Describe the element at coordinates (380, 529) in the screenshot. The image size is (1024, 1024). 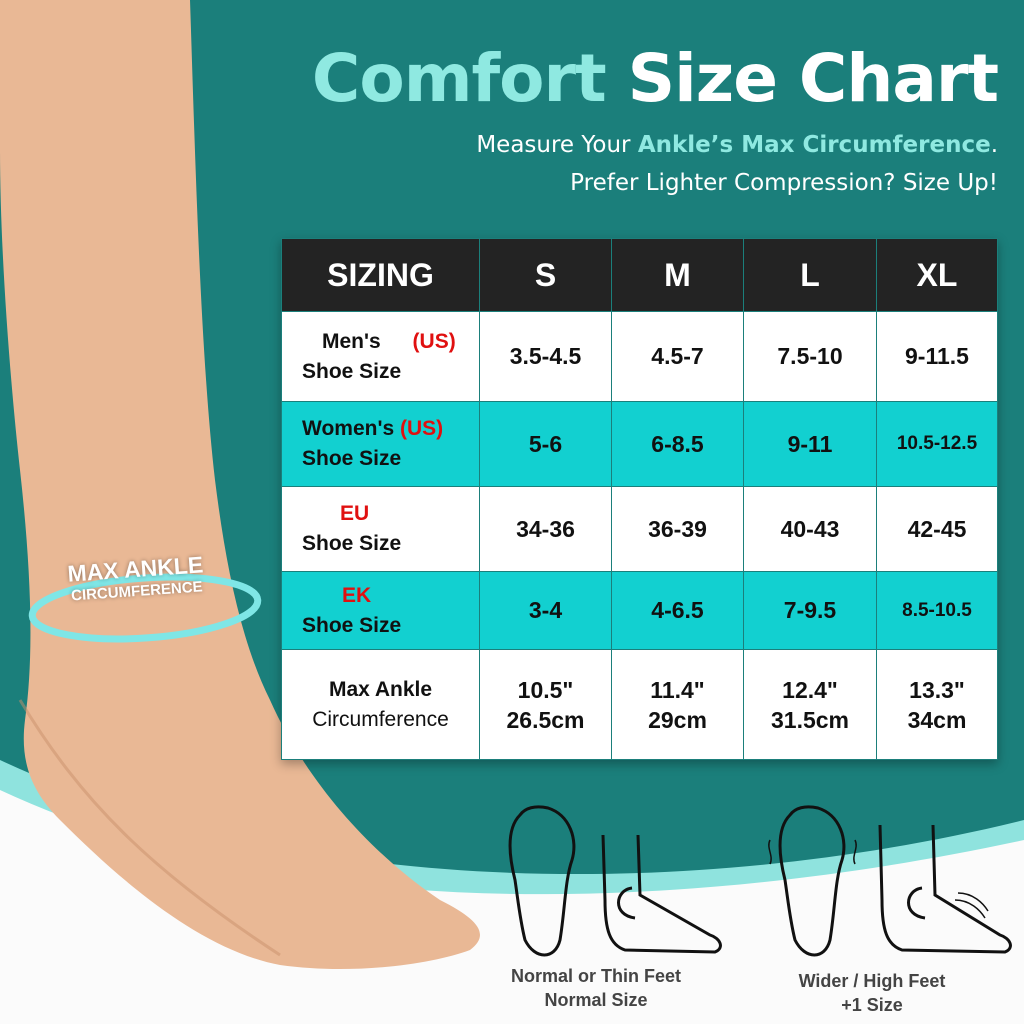
I see `row-label: EU Shoe Size` at that location.